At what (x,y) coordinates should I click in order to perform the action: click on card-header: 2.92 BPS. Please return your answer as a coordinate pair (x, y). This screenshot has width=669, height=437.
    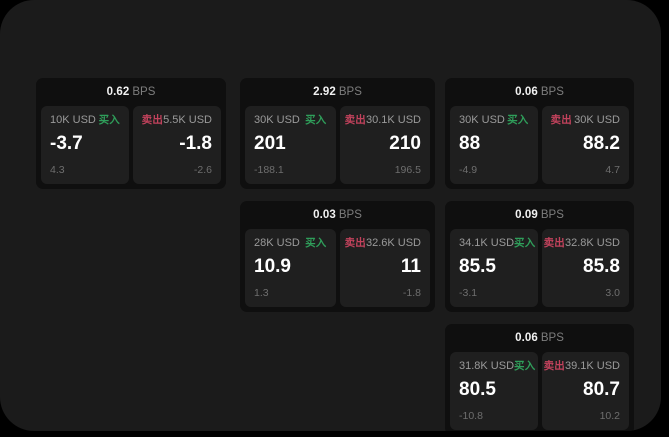
    Looking at the image, I should click on (337, 95).